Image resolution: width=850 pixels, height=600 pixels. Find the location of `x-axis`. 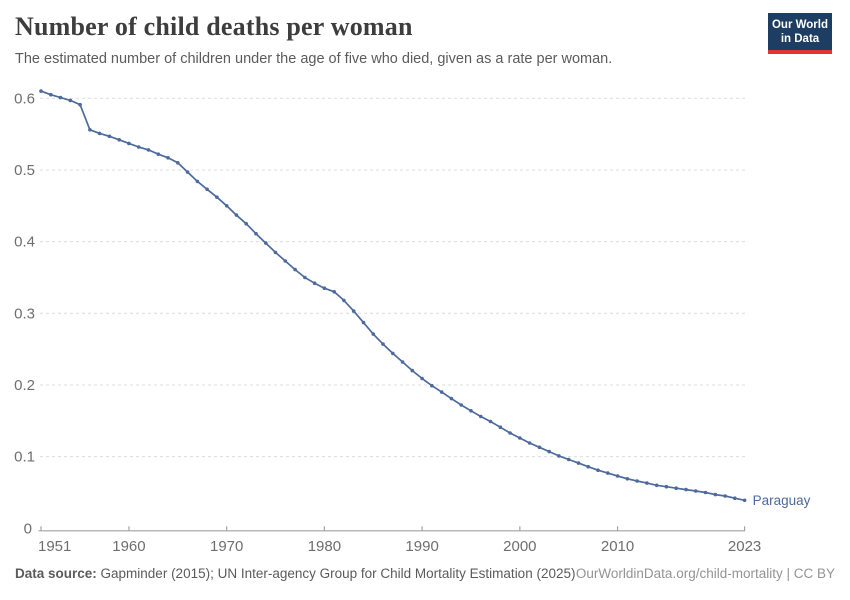

x-axis is located at coordinates (392, 529).